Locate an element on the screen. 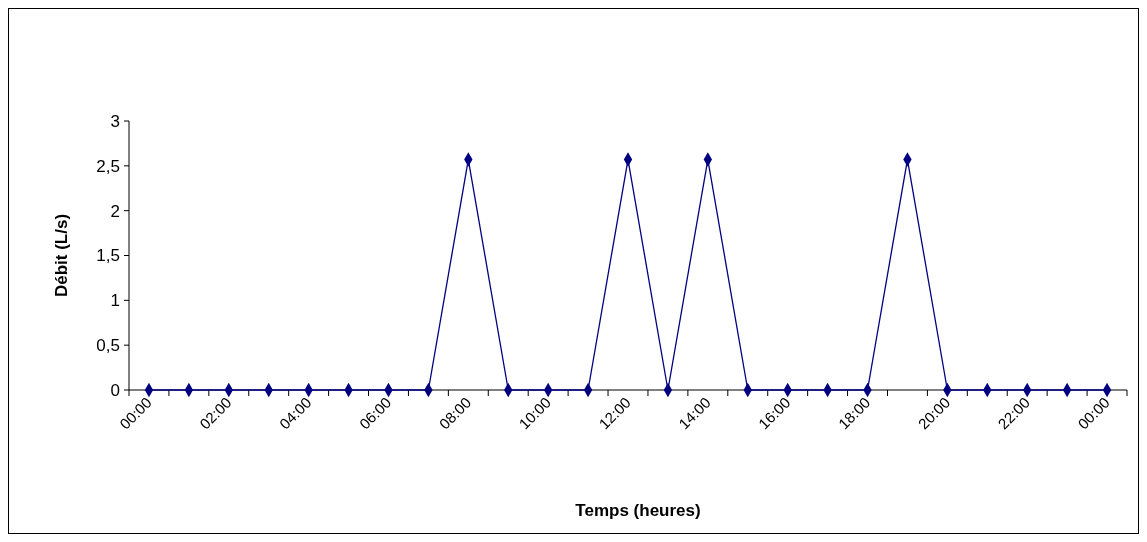 This screenshot has height=542, width=1147. y-tick-label: 2 is located at coordinates (115, 211).